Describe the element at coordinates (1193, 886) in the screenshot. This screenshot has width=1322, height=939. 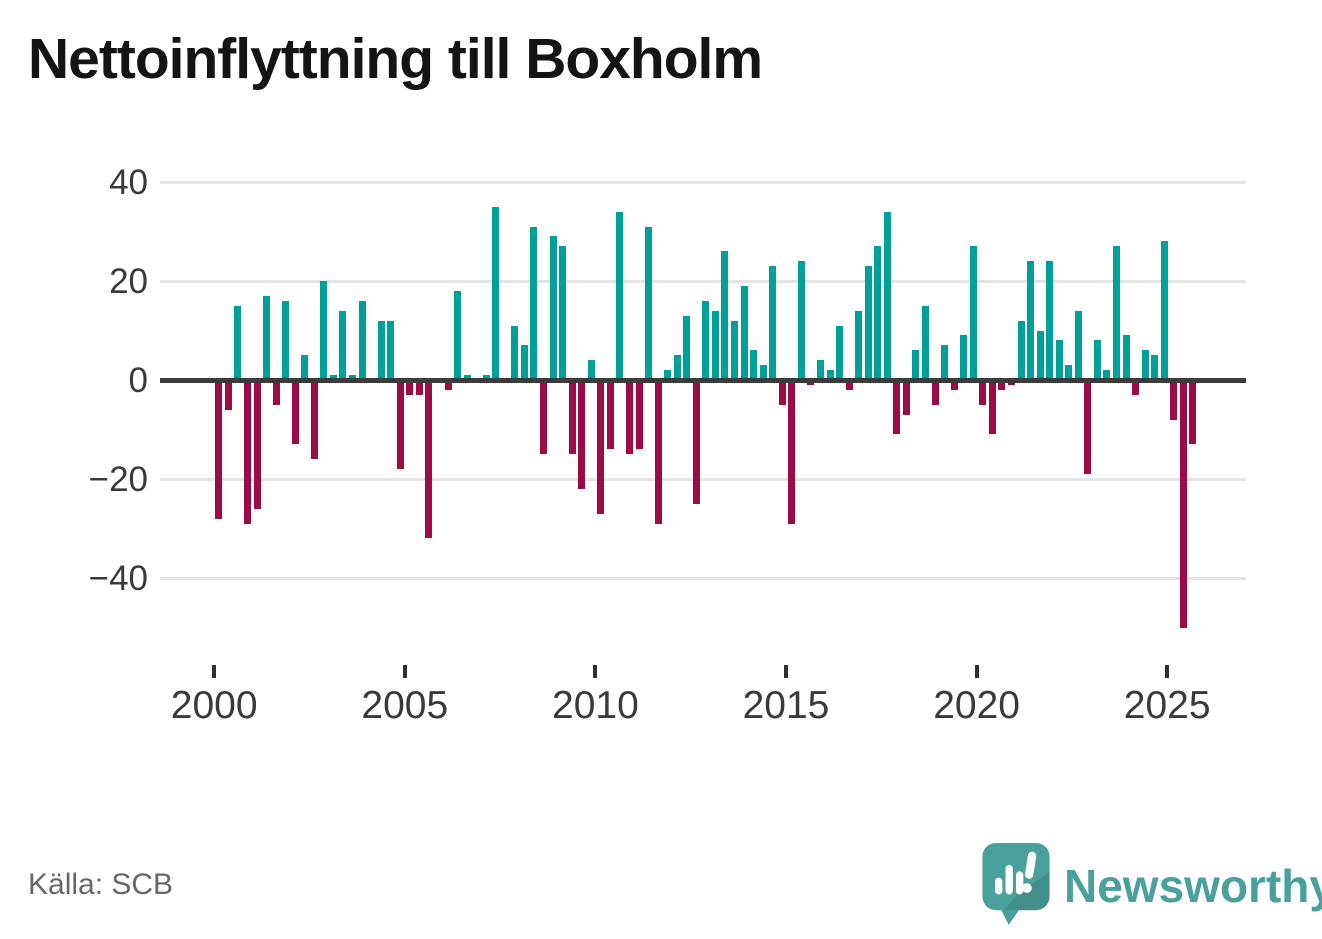
I see `newsworthy-wordmark: Newsworthy` at that location.